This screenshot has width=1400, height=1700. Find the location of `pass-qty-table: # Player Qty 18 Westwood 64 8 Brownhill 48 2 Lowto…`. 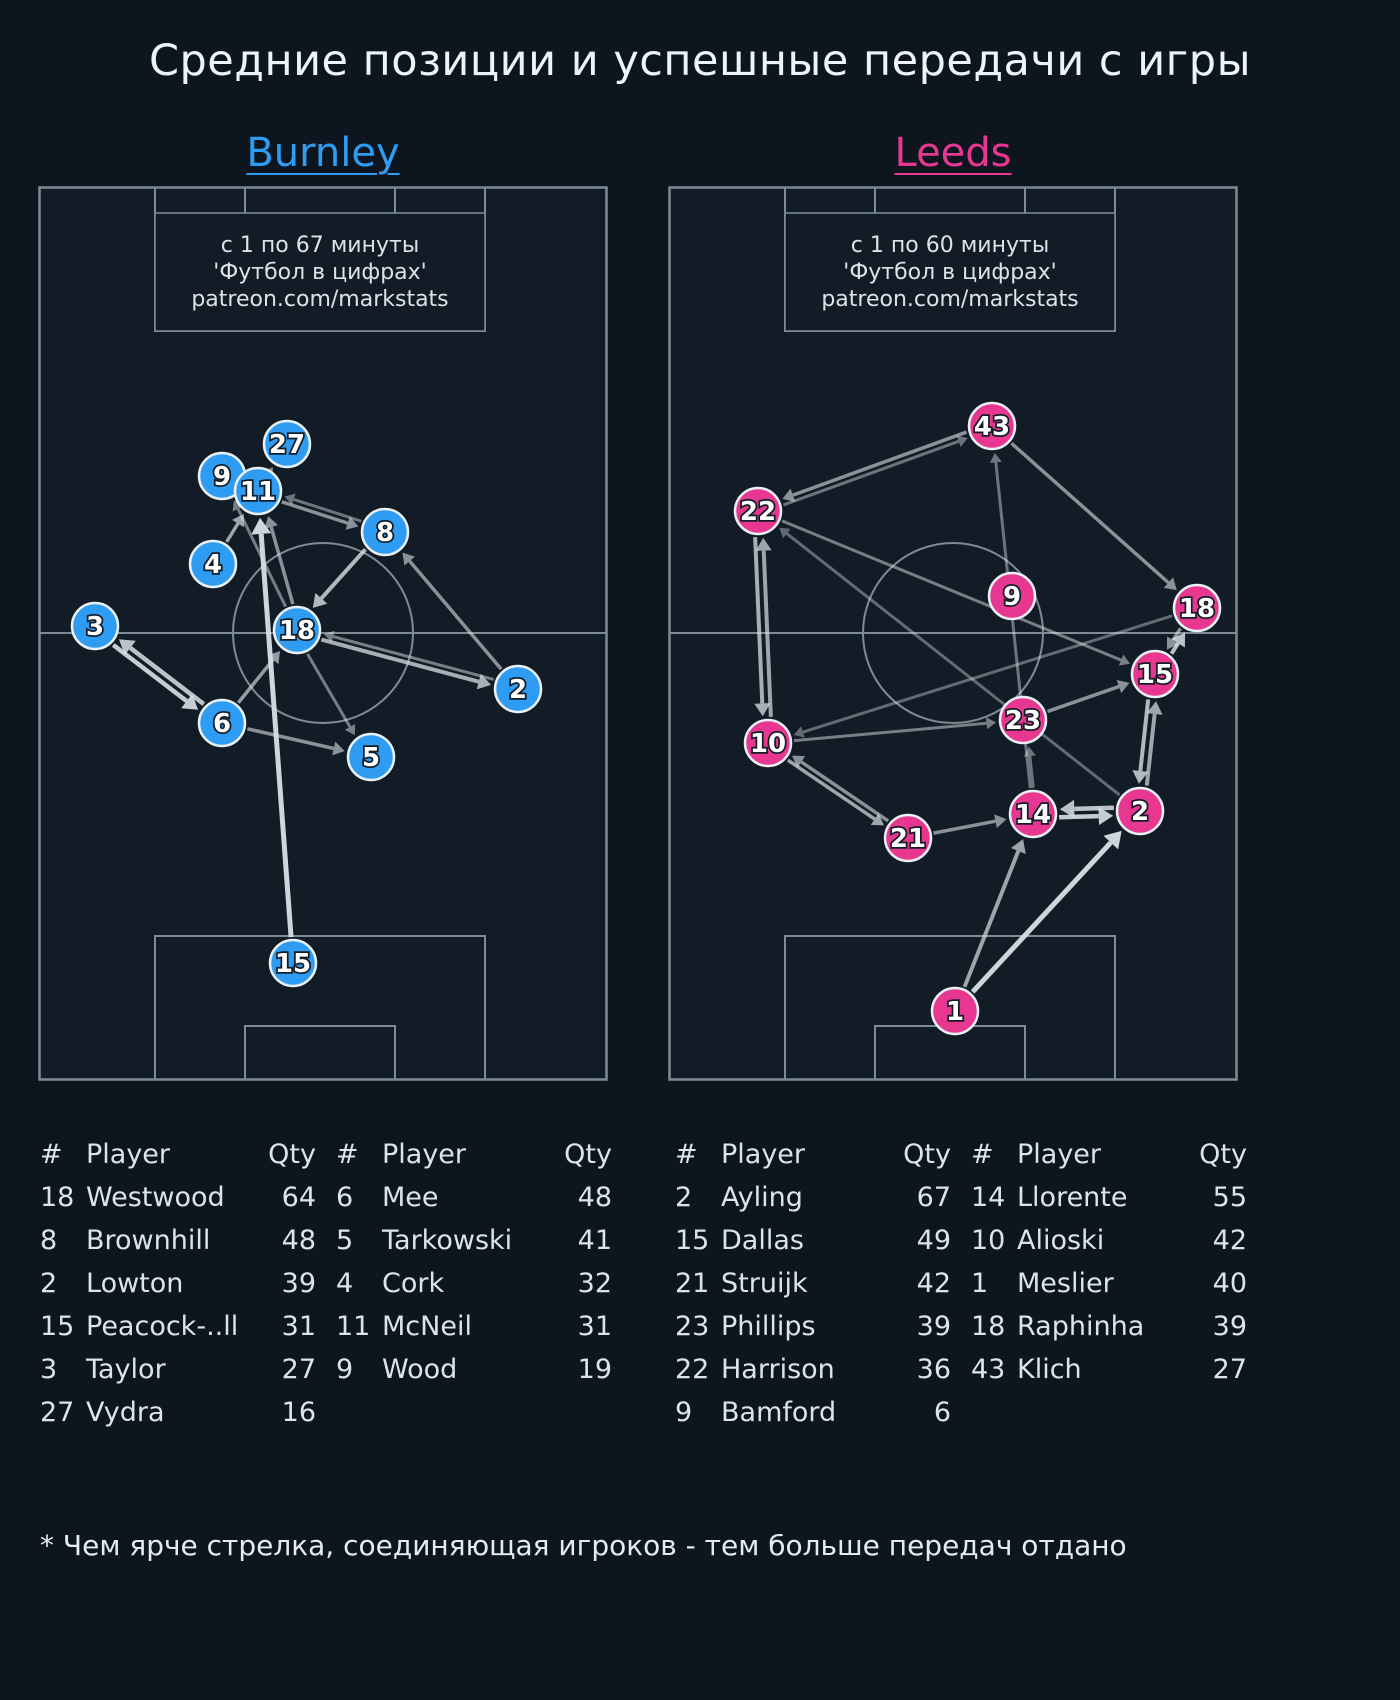

pass-qty-table: # Player Qty 18 Westwood 64 8 Brownhill 48 2 Lowto… is located at coordinates (178, 1283).